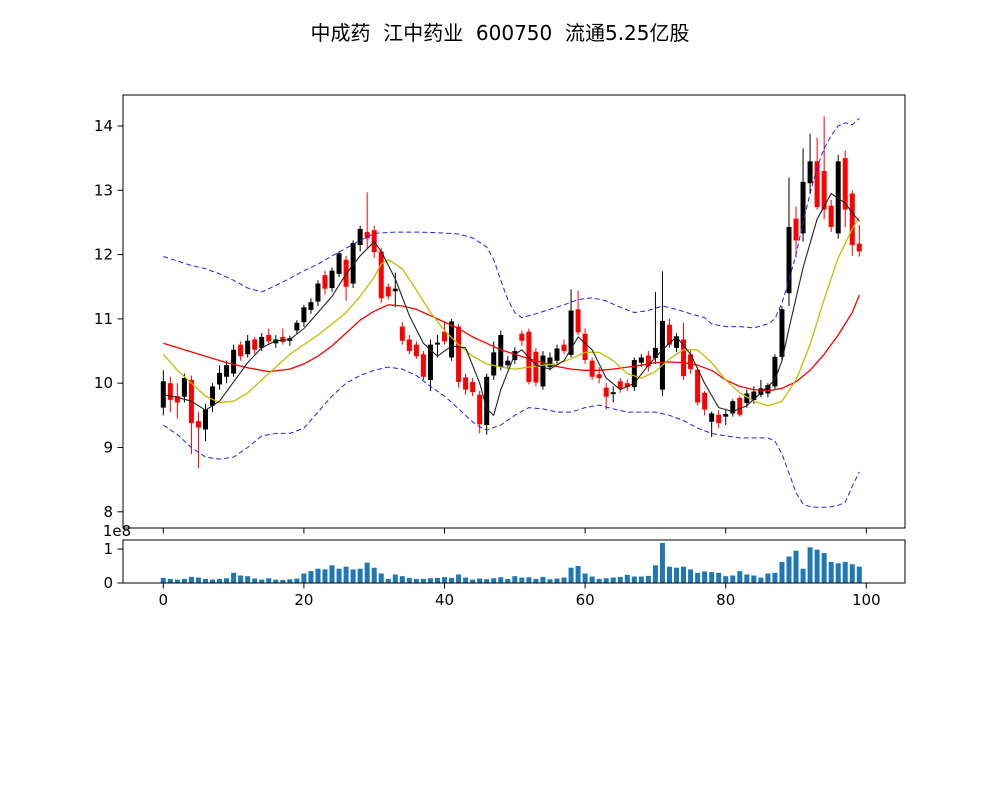 This screenshot has width=1000, height=800. Describe the element at coordinates (511, 562) in the screenshot. I see `volume-bars` at that location.